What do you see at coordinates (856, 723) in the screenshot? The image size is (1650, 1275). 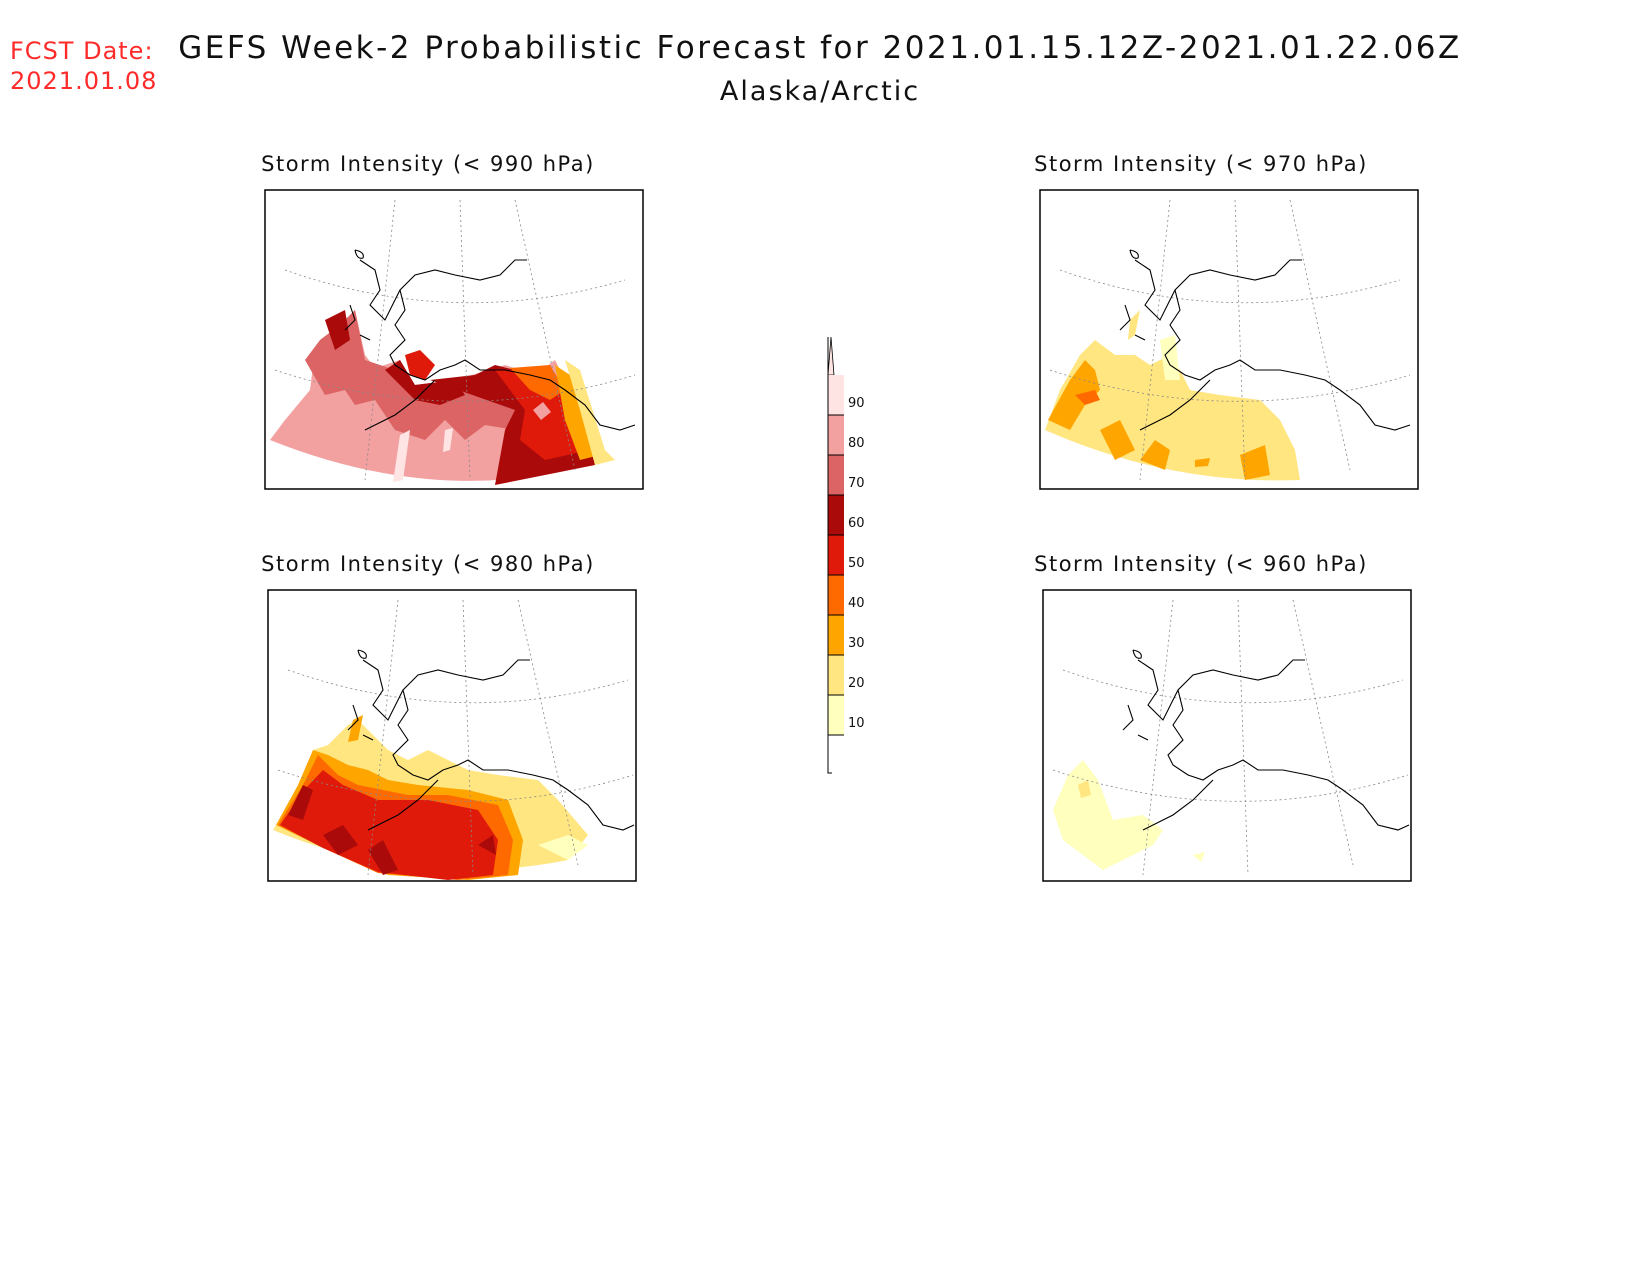 I see `colorbar-label: 10` at bounding box center [856, 723].